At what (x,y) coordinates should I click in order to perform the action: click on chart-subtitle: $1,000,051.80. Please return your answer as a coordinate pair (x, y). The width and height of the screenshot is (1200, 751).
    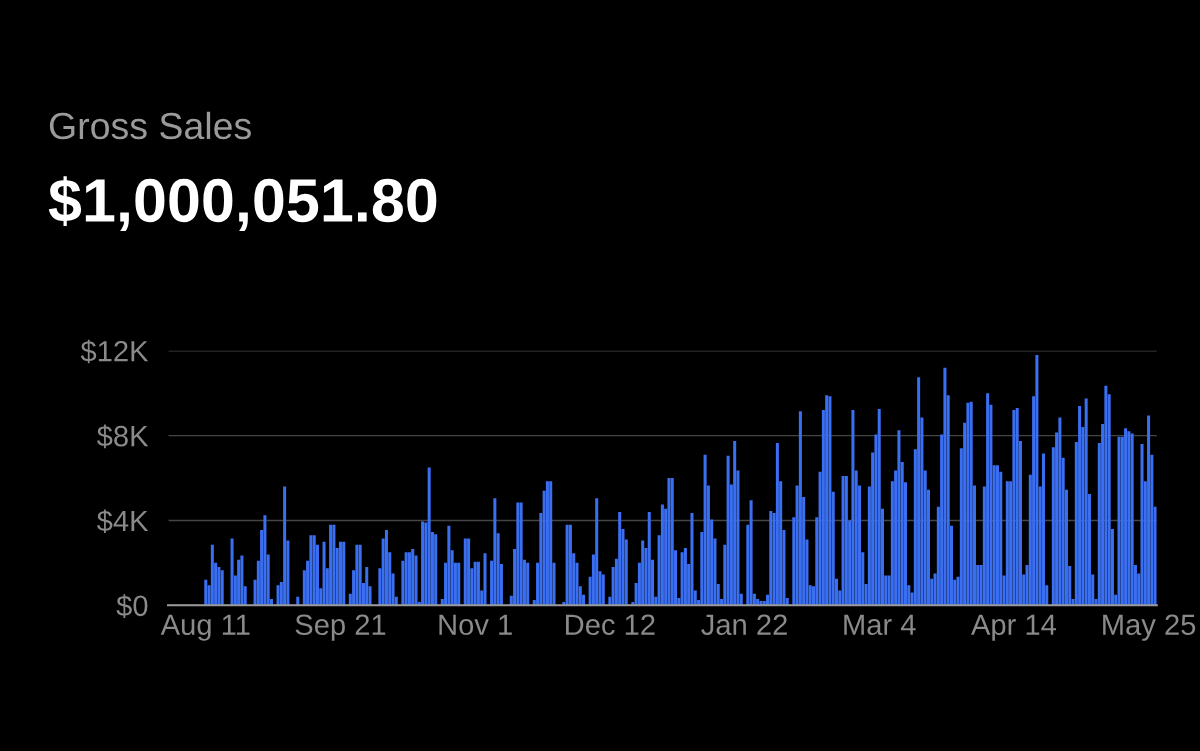
    Looking at the image, I should click on (242, 204).